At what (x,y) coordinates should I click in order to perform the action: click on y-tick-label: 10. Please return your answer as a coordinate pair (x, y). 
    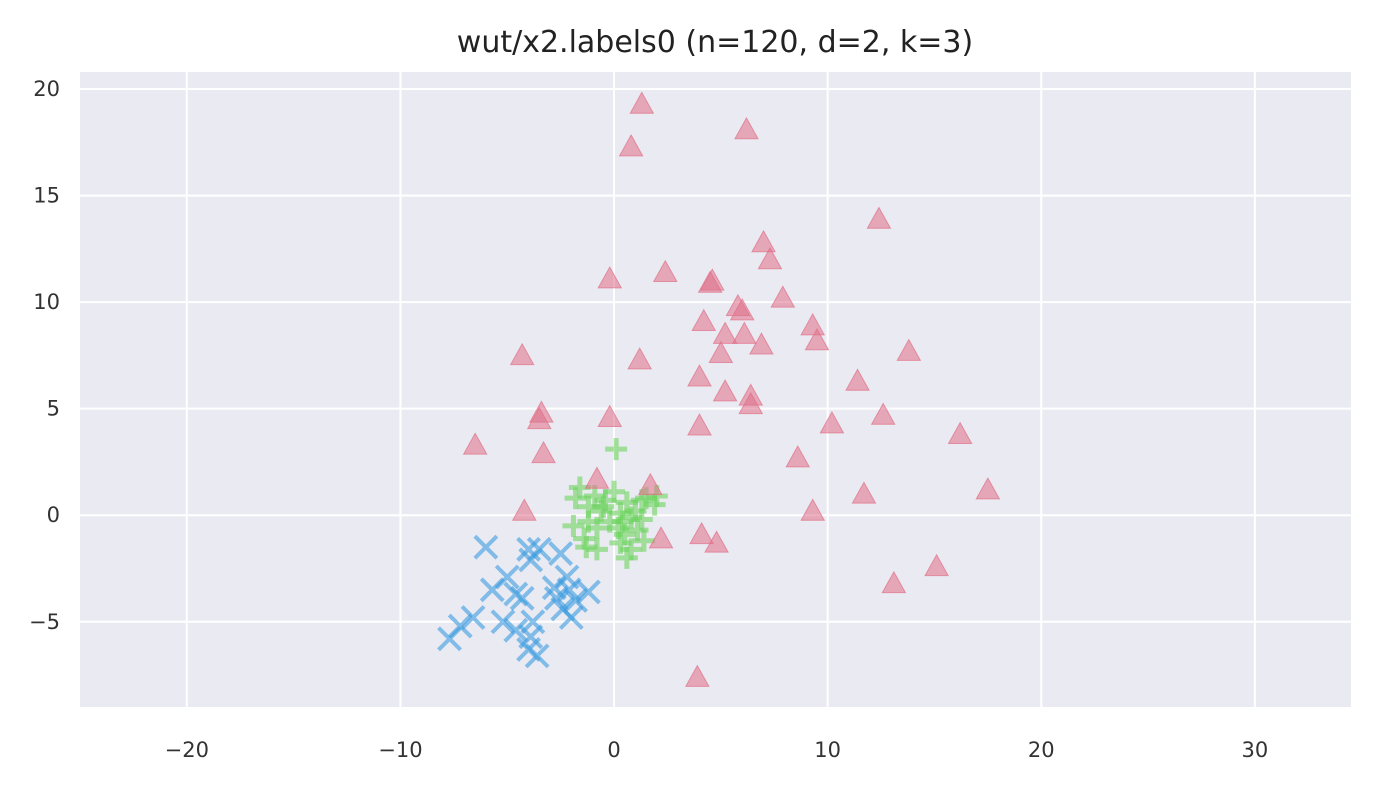
    Looking at the image, I should click on (46, 302).